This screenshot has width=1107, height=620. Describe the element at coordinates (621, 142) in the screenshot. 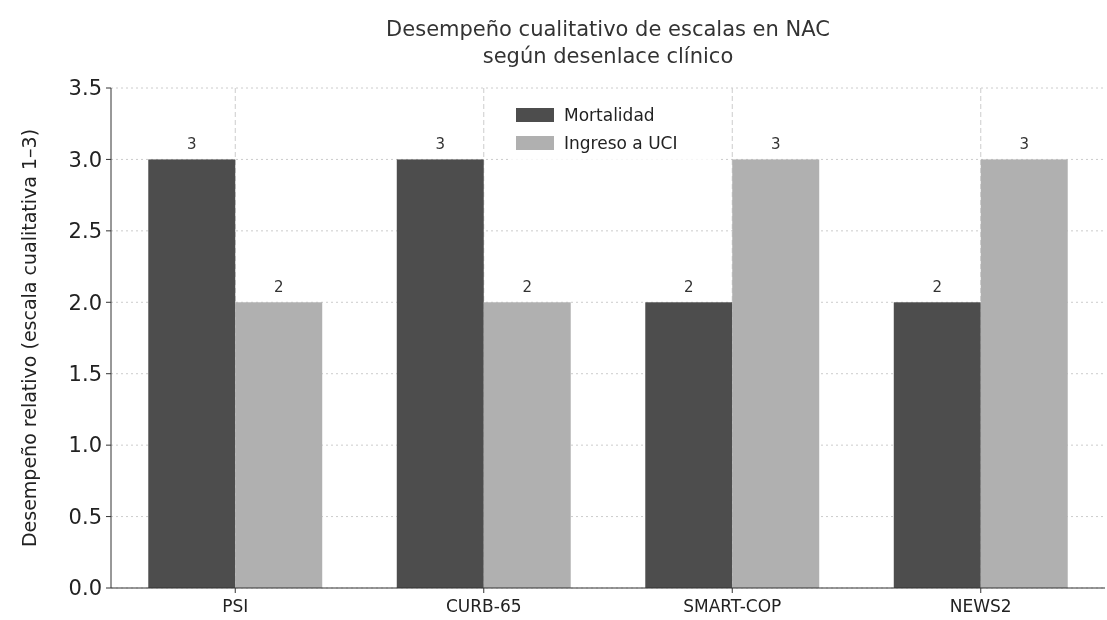

I see `legend-label: Ingreso a UCI` at that location.